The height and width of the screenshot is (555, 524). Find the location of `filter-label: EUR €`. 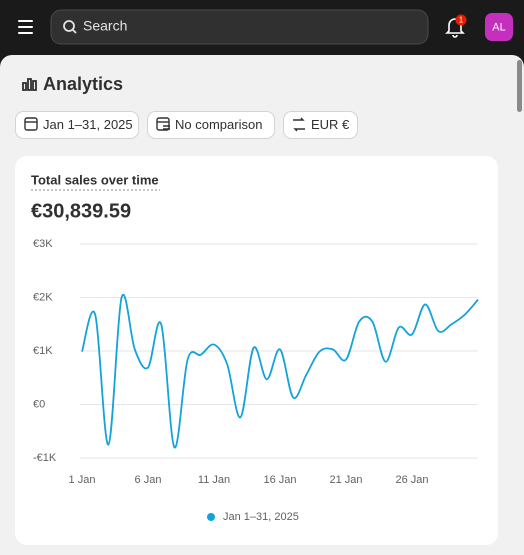

filter-label: EUR € is located at coordinates (330, 124).